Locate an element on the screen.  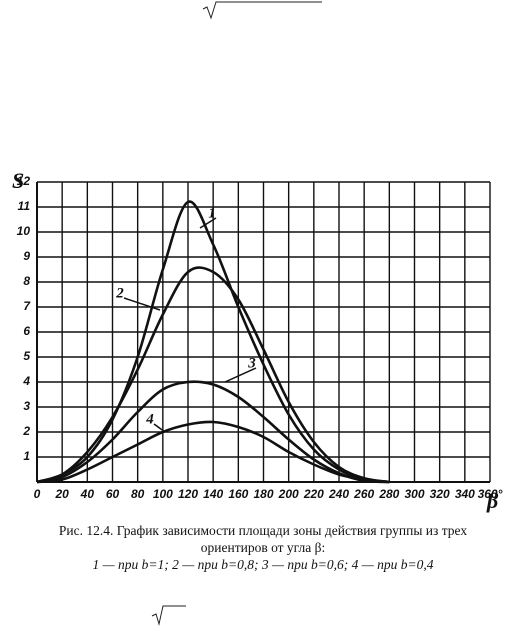
x-tick-label: 200 is located at coordinates (288, 494).